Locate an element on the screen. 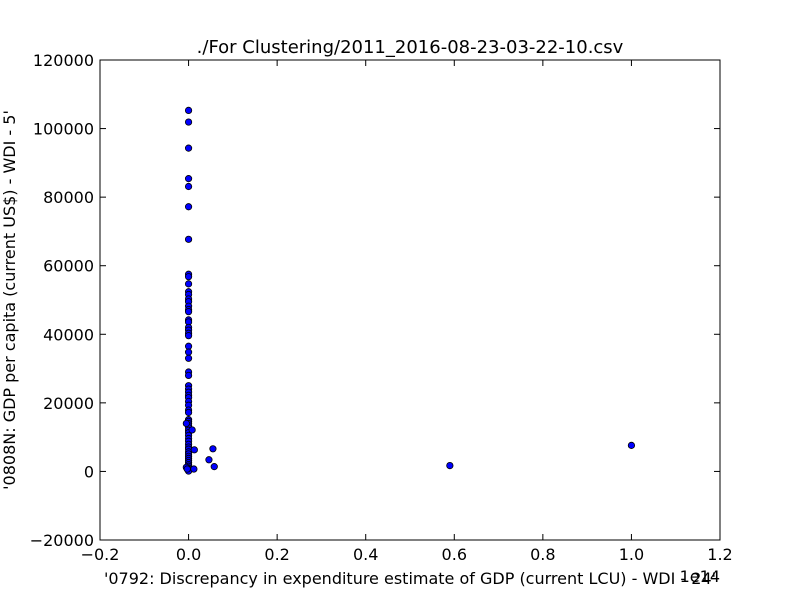 Image resolution: width=800 pixels, height=600 pixels. x-tick-label: 0.8 is located at coordinates (542, 554).